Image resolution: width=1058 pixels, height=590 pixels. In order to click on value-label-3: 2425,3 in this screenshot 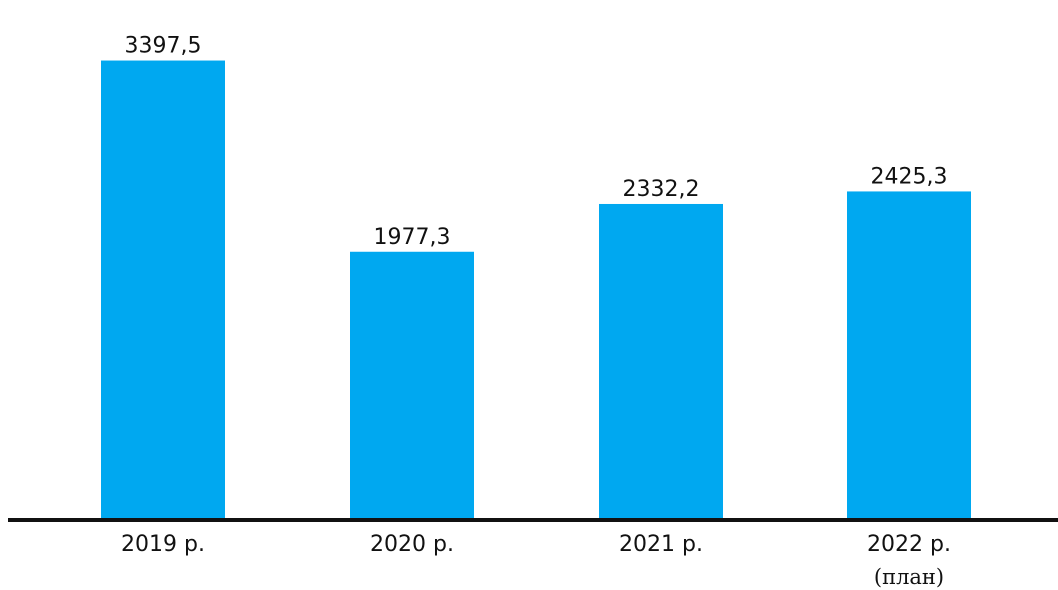, I will do `click(909, 176)`.